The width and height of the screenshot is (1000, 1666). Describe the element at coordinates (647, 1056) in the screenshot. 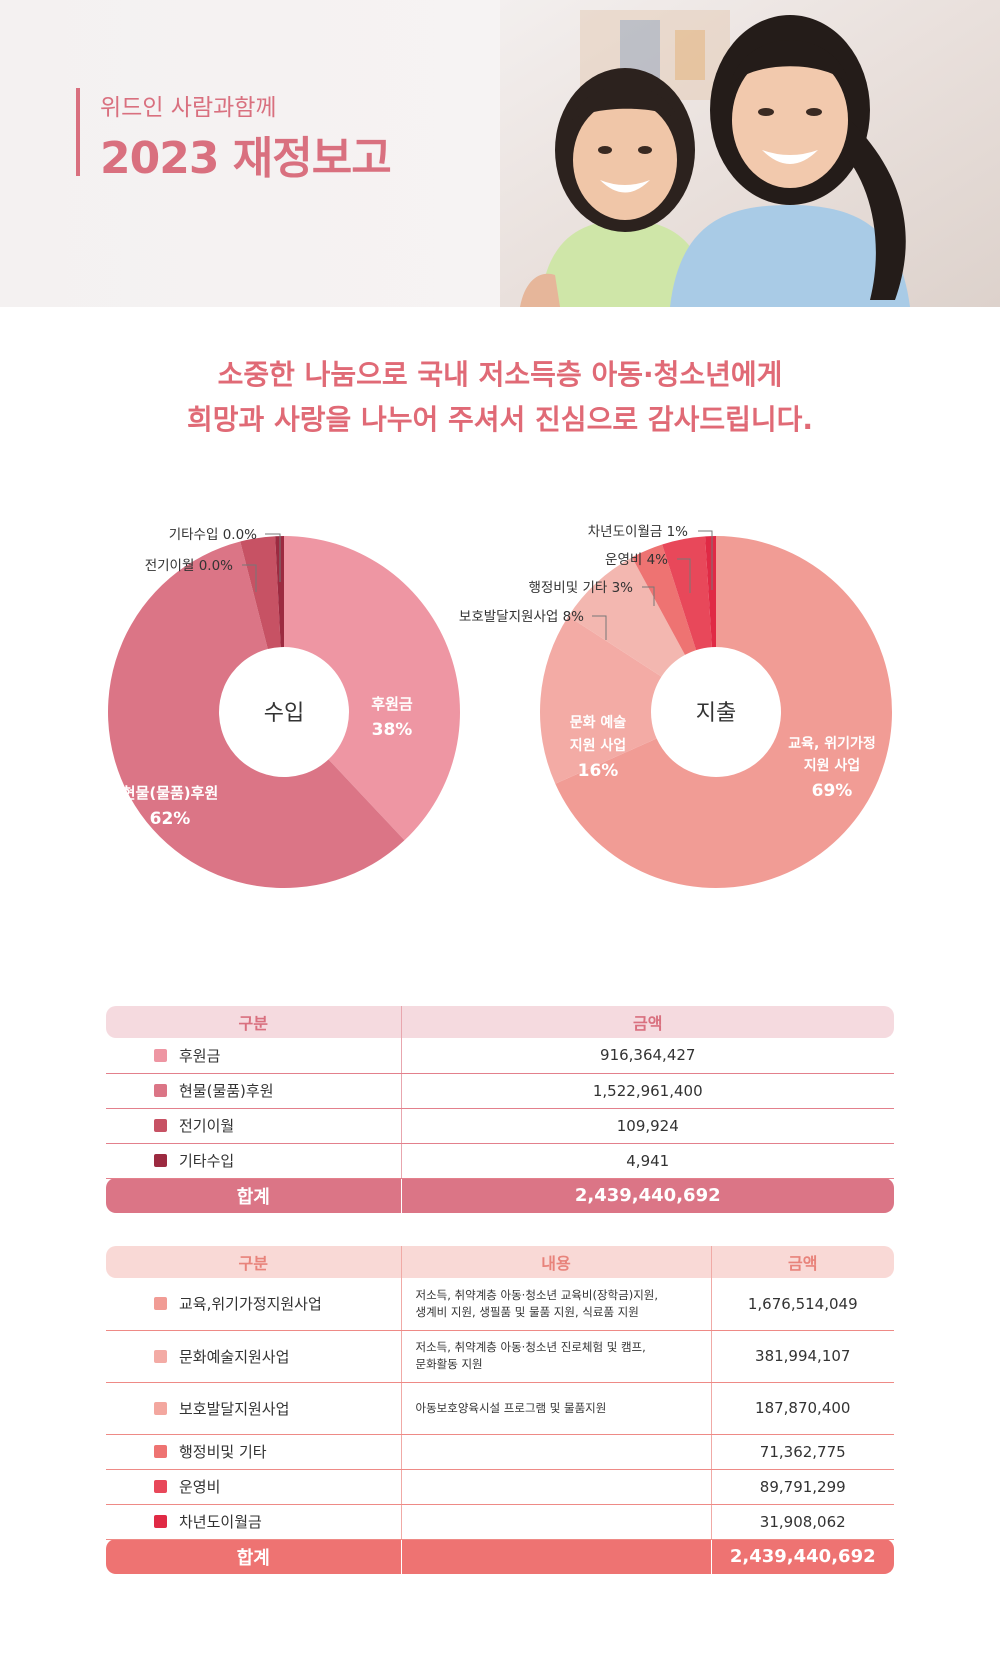

I see `income-amount: 916,364,427` at that location.